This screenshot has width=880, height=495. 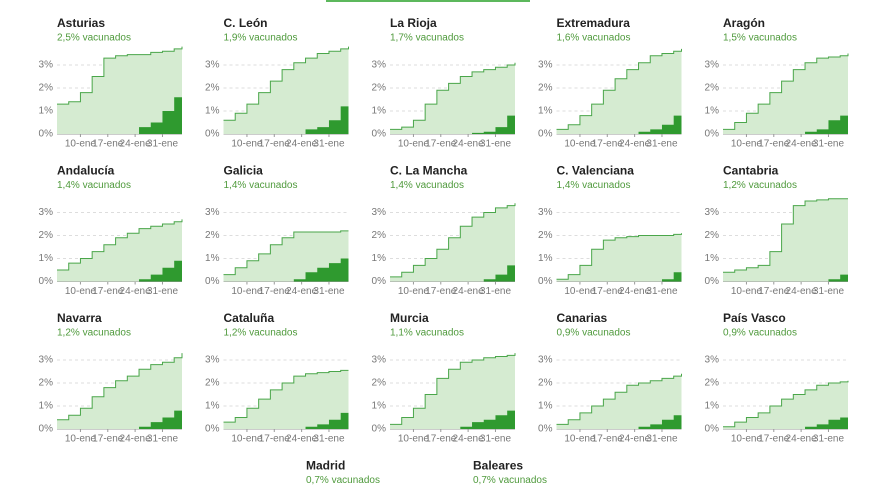 I want to click on panel-title: Murcia, so click(x=409, y=318).